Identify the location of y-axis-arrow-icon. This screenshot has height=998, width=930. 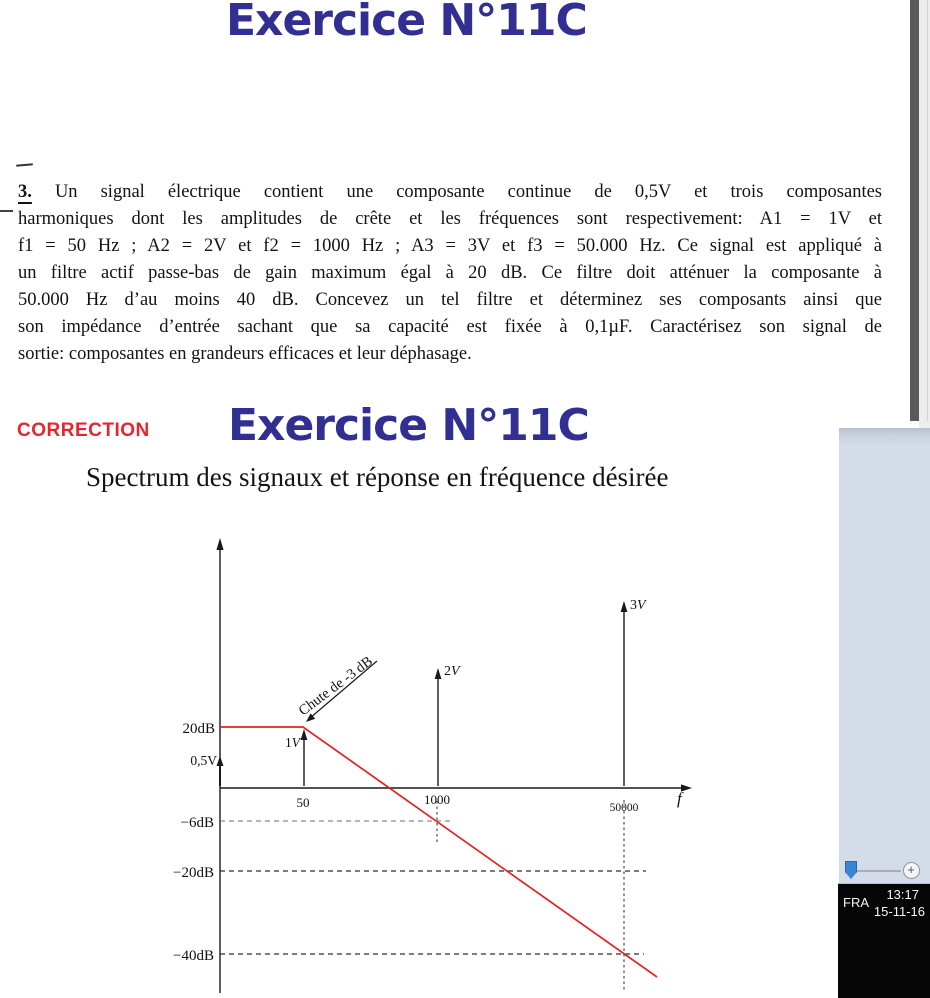
(220, 544).